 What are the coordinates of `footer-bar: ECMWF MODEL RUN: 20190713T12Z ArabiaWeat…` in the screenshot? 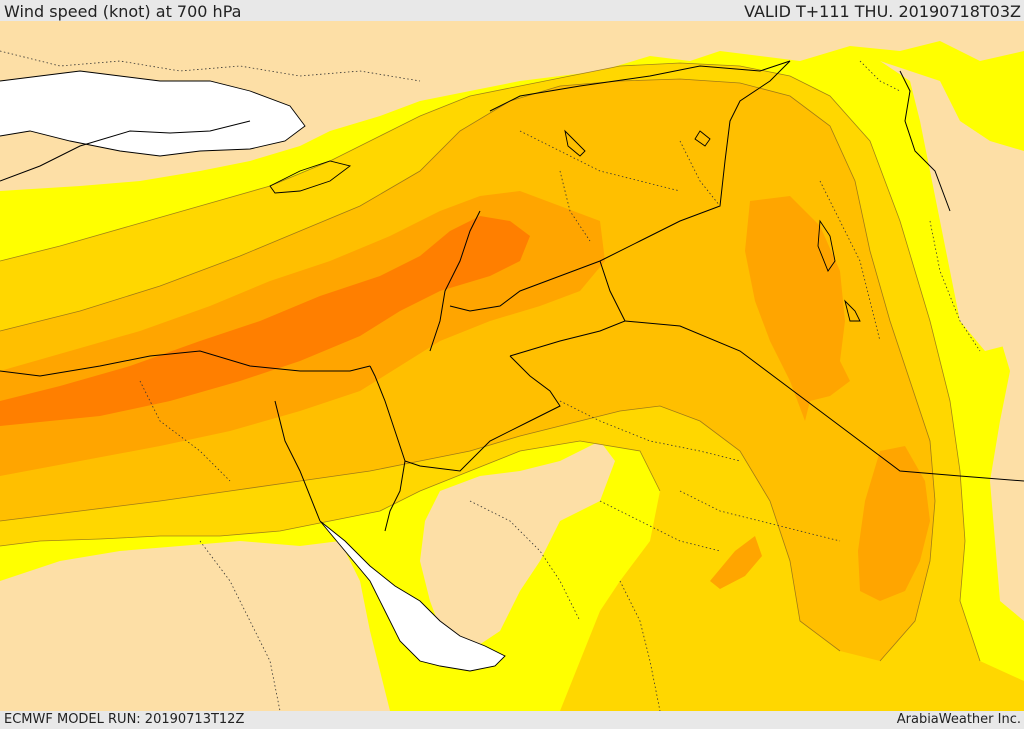 It's located at (512, 720).